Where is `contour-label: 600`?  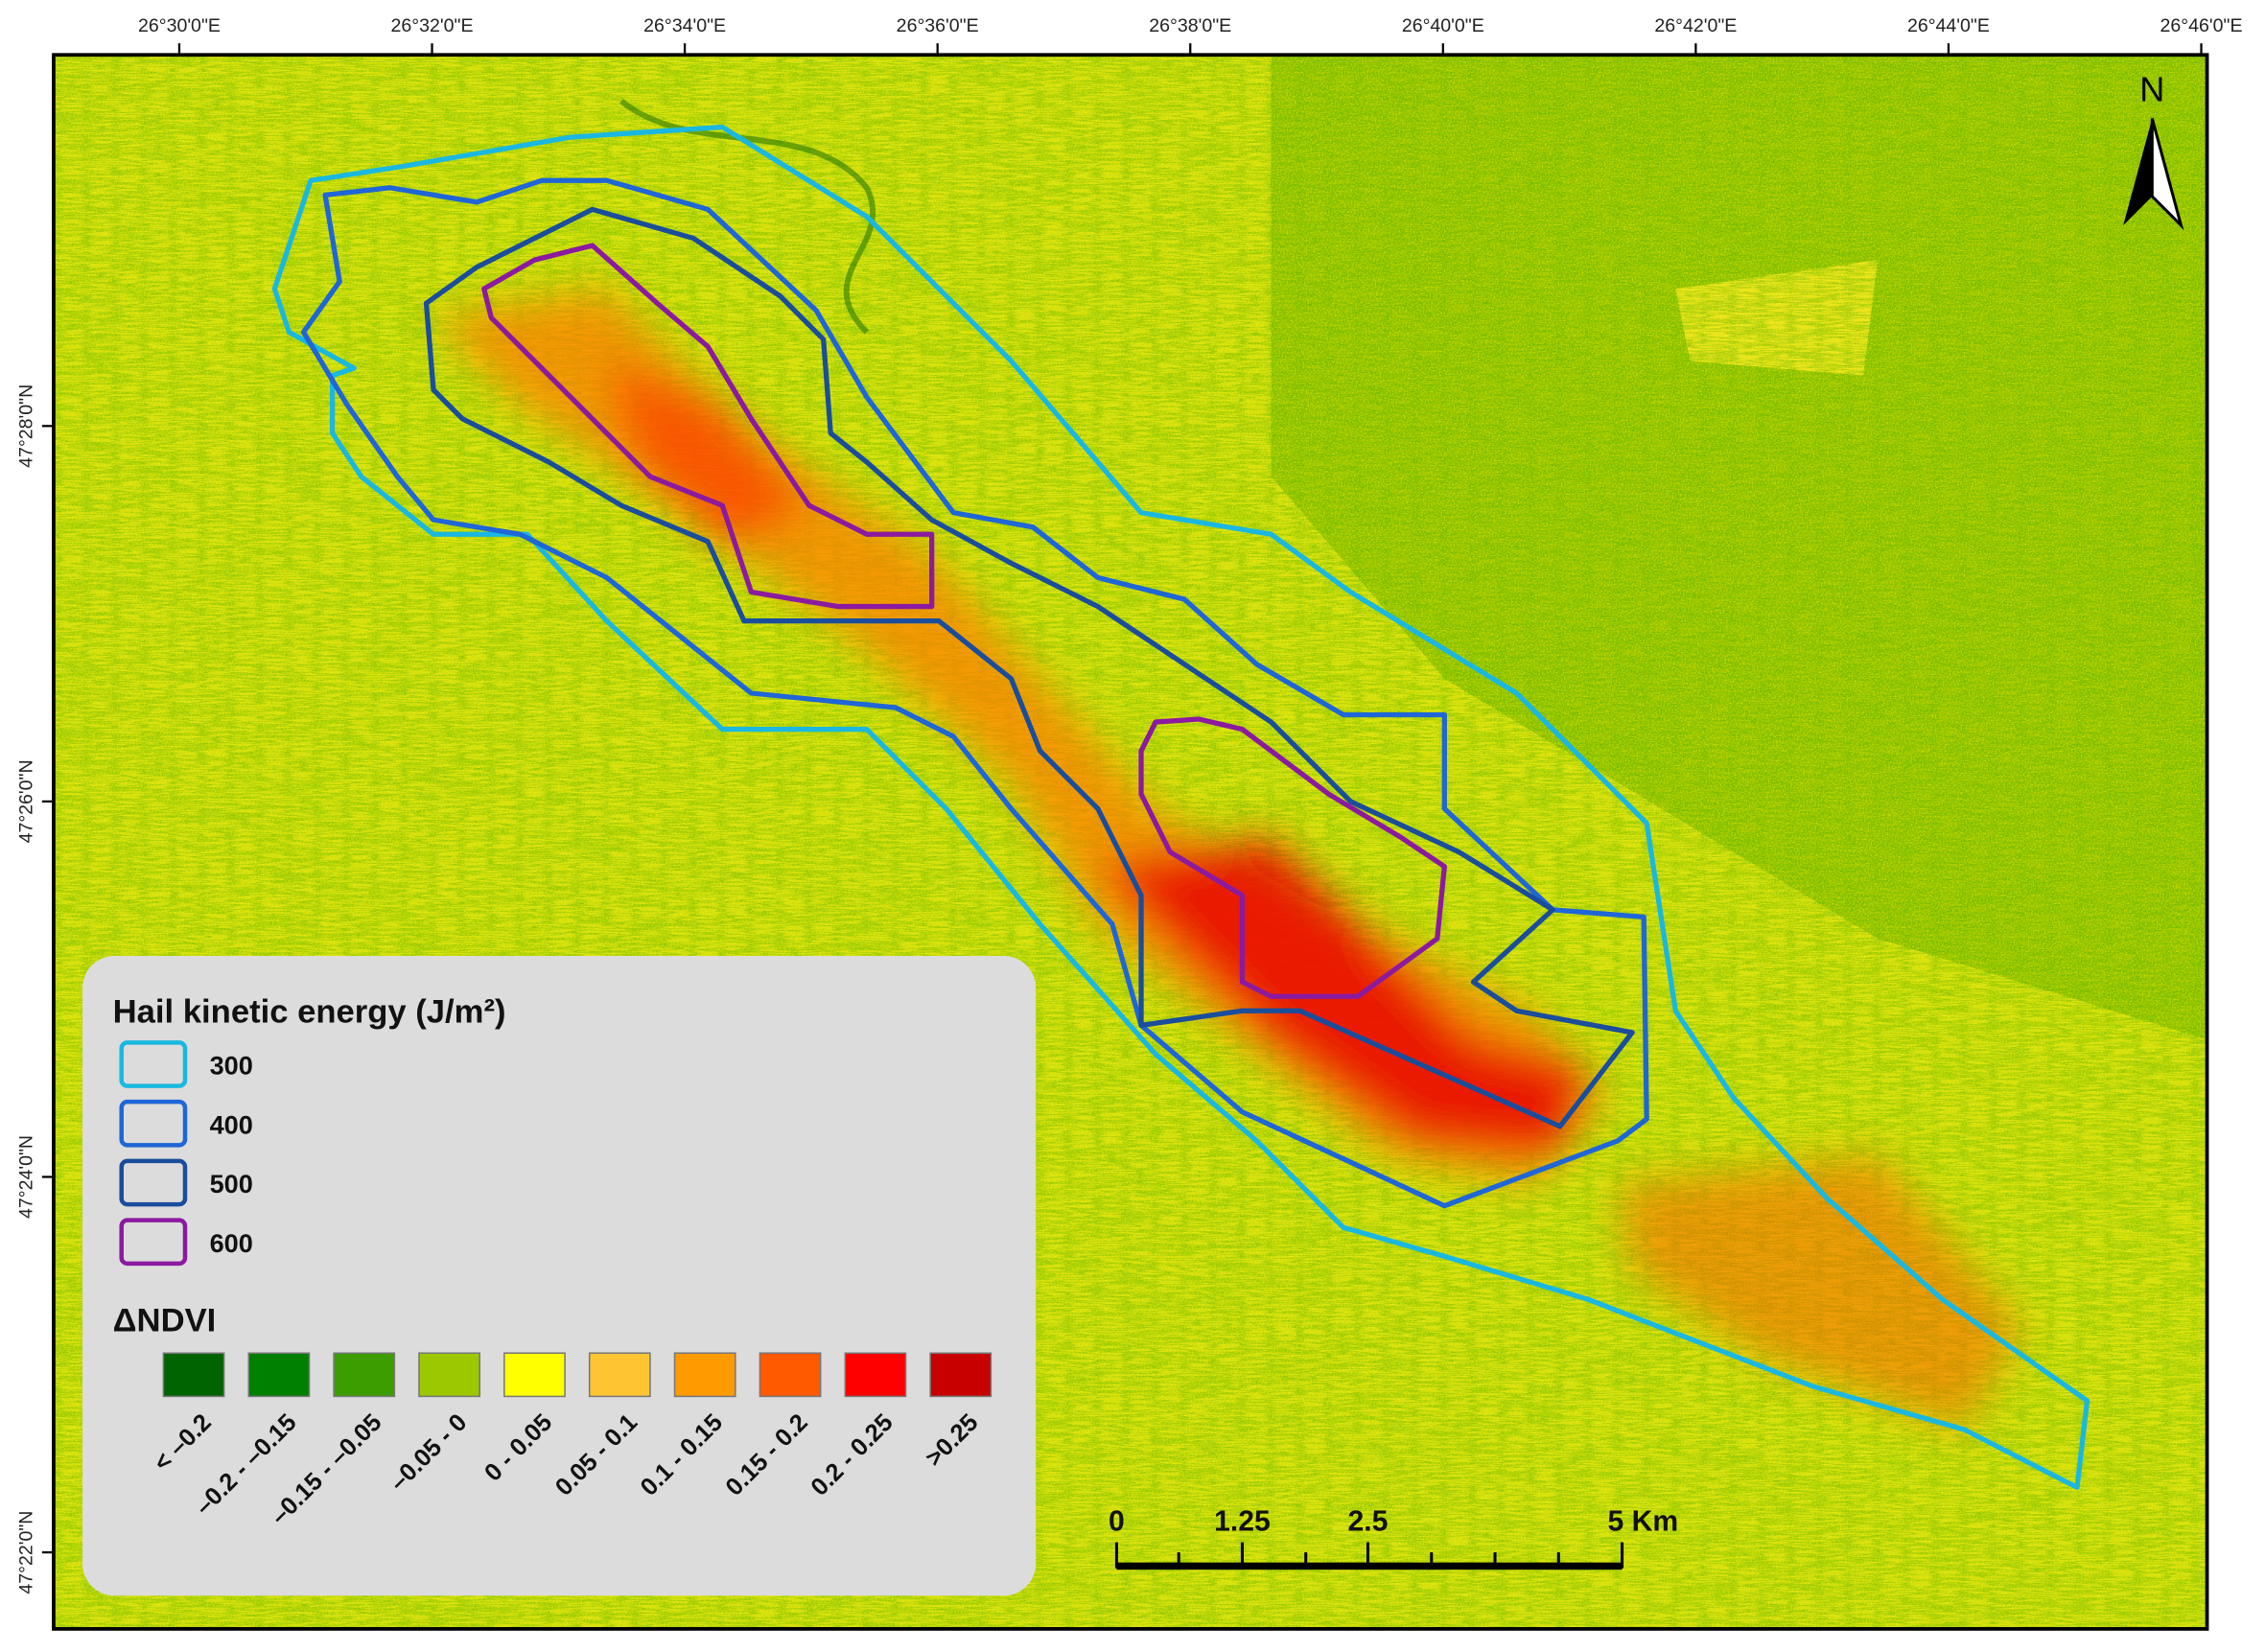 contour-label: 600 is located at coordinates (231, 1243).